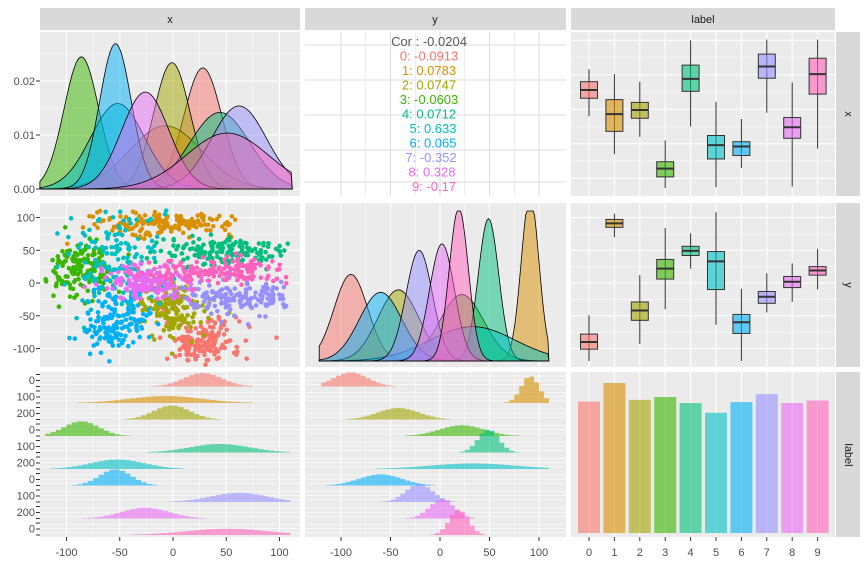 The height and width of the screenshot is (570, 867). I want to click on x-axis-tick-col1: -50, so click(120, 553).